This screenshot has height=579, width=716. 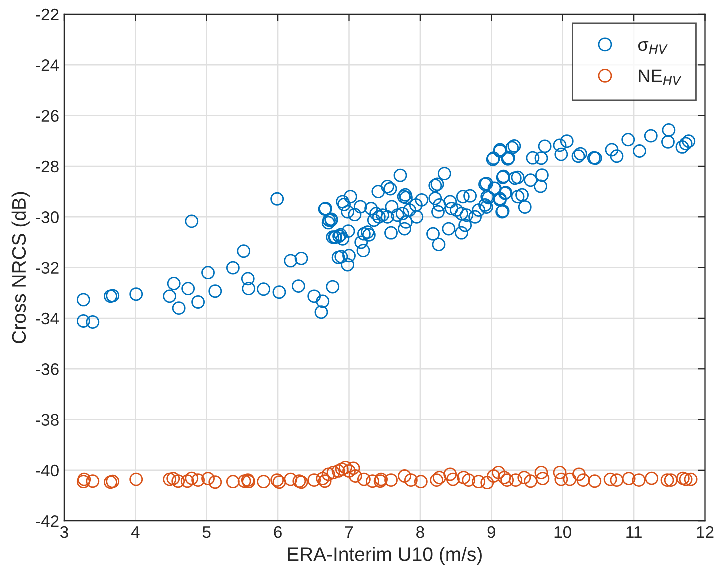 I want to click on legend-label: σ$_{HV}$, so click(x=653, y=47).